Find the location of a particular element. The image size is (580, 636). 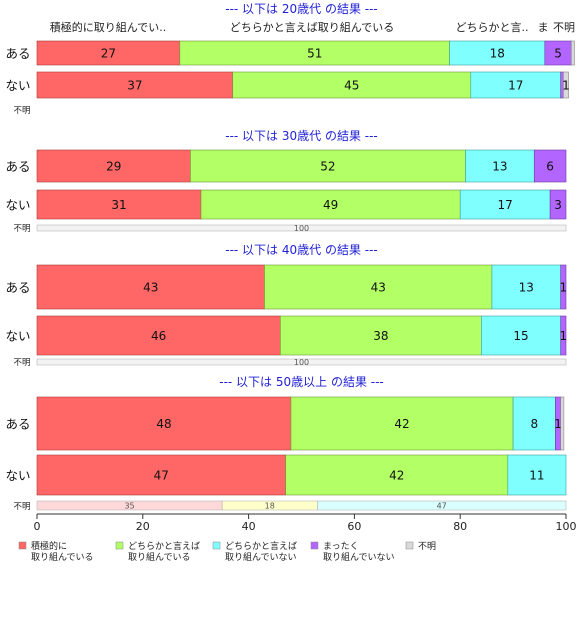

bar-value-label: 47 is located at coordinates (161, 476).